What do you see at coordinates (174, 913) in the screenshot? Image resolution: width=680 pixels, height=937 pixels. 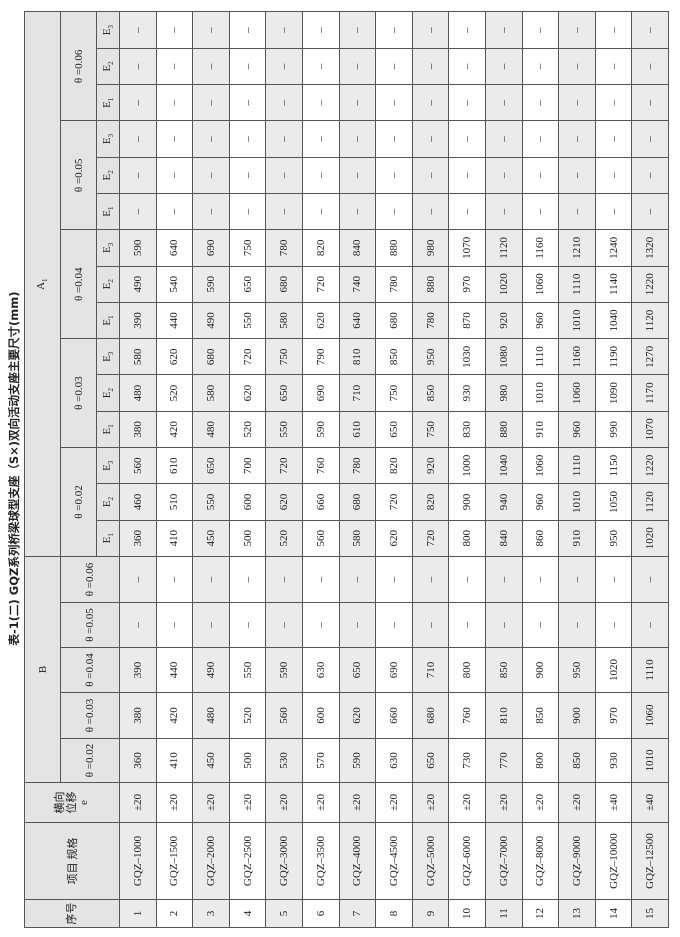 I see `cell-no: 2` at bounding box center [174, 913].